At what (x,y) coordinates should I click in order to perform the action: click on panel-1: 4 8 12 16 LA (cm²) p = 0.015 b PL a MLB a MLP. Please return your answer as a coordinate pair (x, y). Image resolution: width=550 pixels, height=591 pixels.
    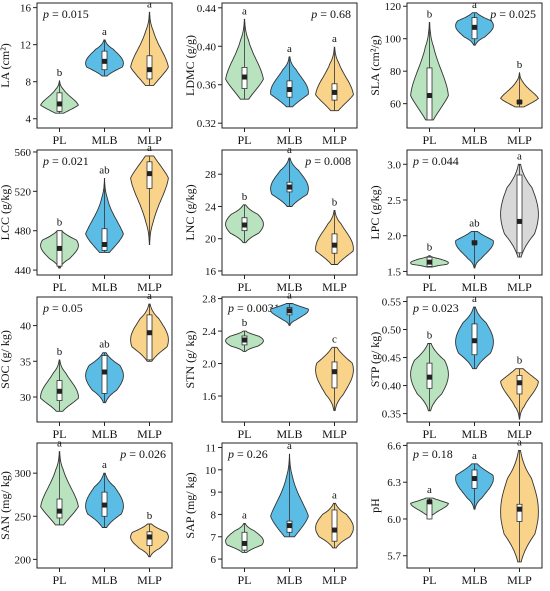
    Looking at the image, I should click on (86, 73).